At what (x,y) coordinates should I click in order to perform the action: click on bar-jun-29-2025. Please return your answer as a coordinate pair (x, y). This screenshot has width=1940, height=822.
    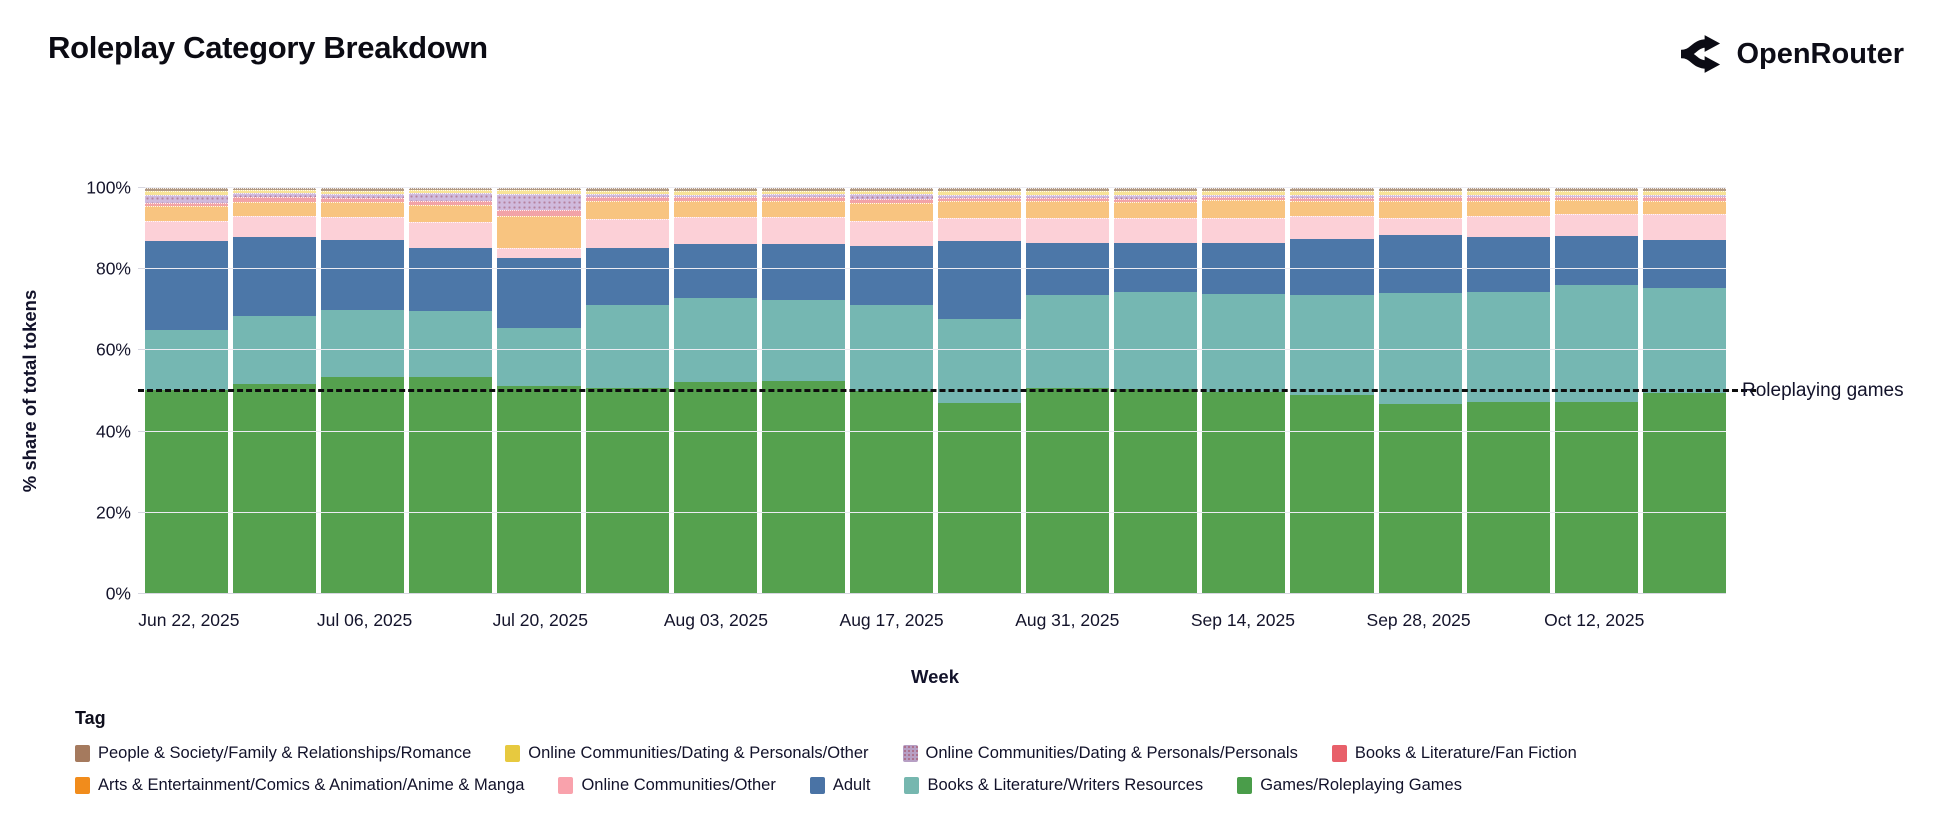
    Looking at the image, I should click on (275, 391).